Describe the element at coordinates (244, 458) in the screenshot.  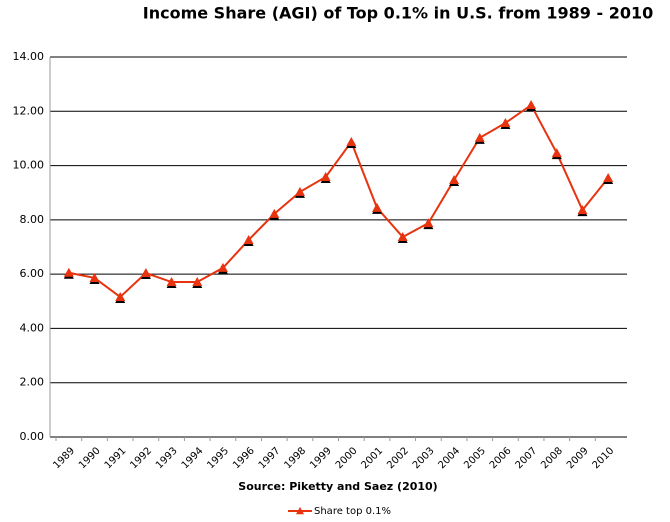
I see `x-tick-label: 1996` at that location.